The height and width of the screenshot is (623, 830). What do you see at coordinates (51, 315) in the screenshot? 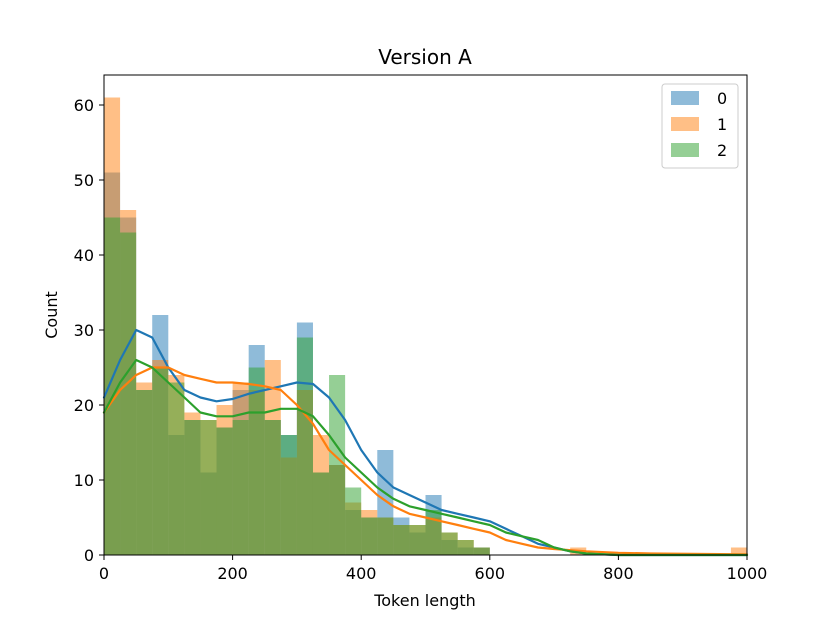
I see `y-axis-label: Count` at bounding box center [51, 315].